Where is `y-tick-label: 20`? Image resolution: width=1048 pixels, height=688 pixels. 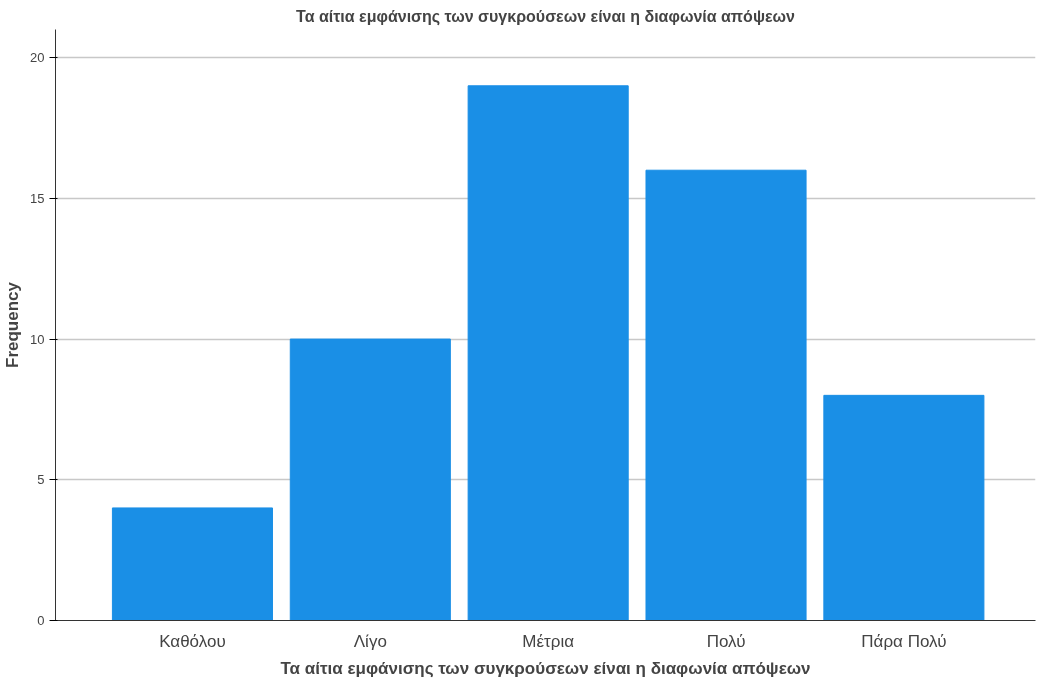
y-tick-label: 20 is located at coordinates (37, 58).